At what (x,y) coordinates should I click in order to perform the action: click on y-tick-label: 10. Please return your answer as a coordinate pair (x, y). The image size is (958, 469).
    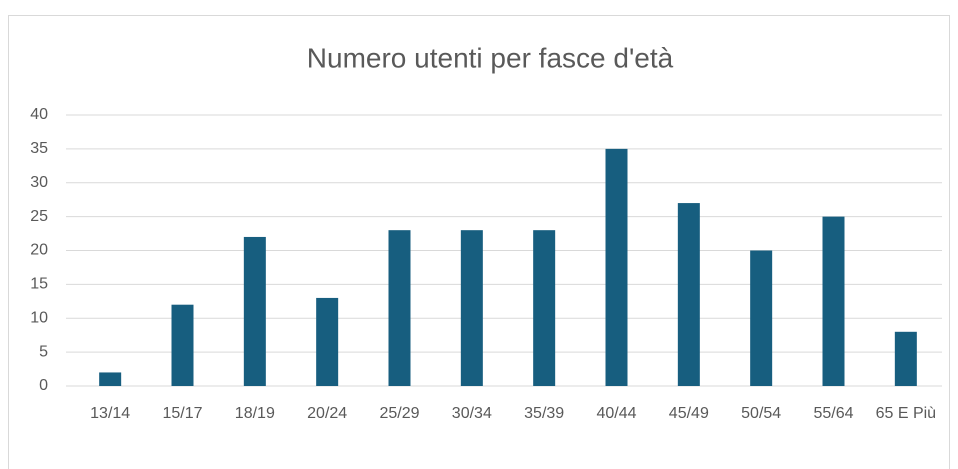
    Looking at the image, I should click on (39, 317).